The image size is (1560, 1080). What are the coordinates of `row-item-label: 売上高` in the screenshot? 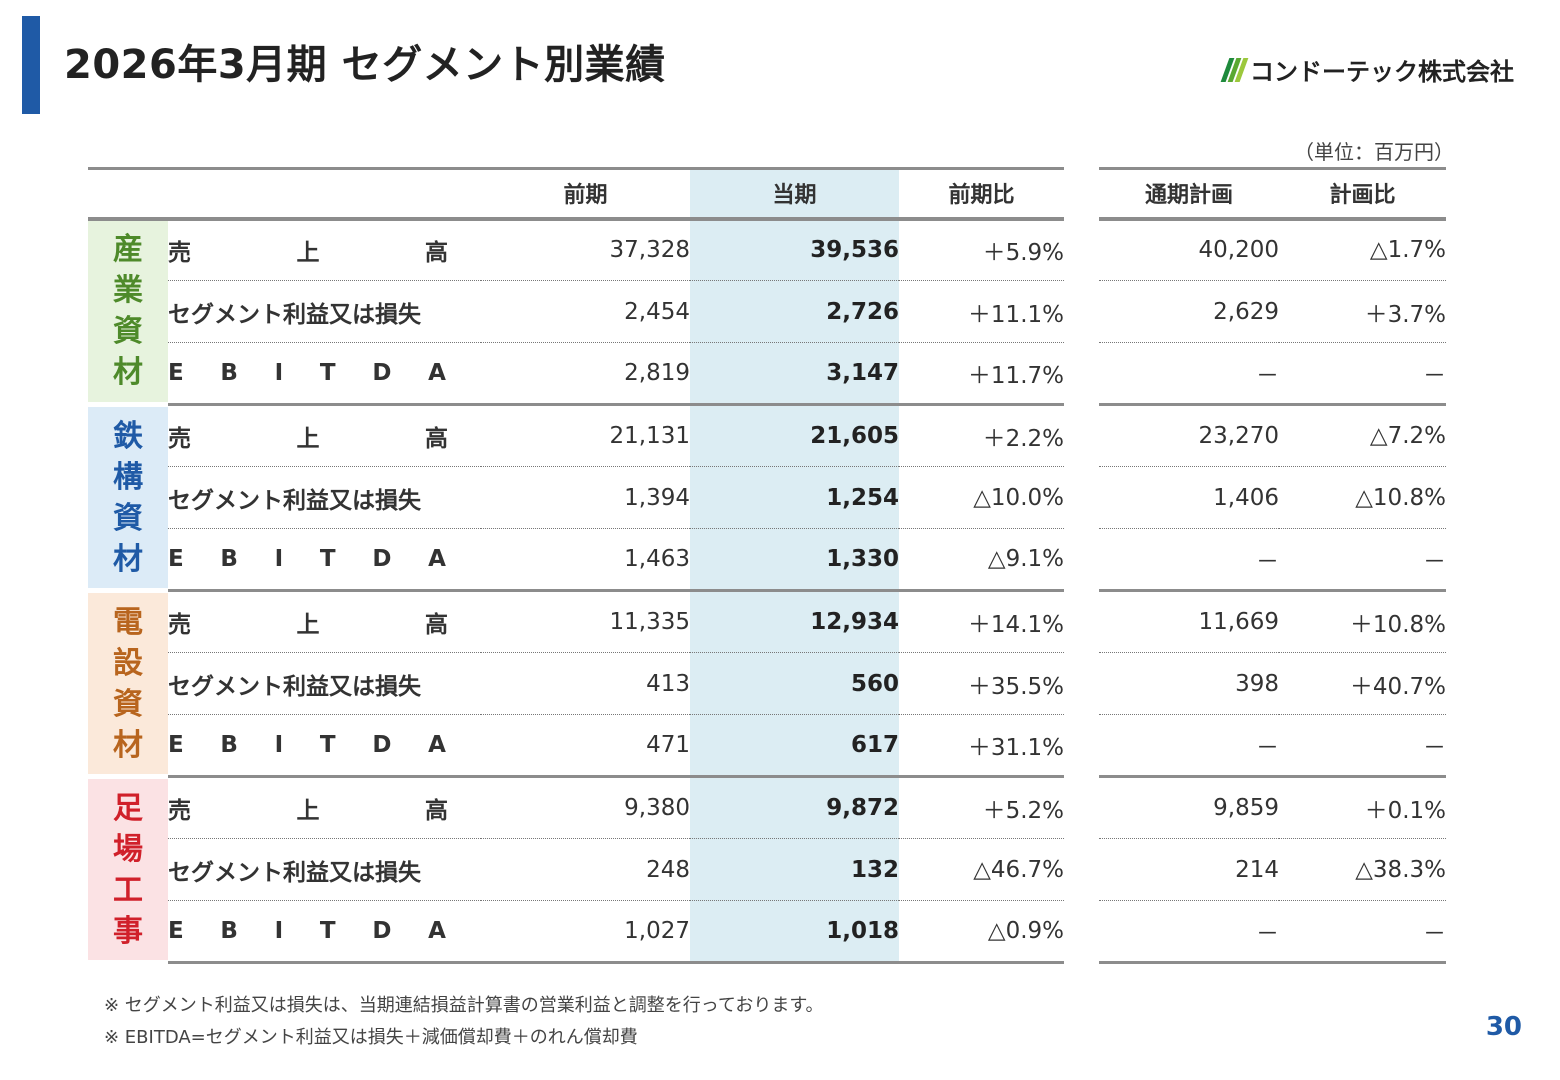 It's located at (324, 621).